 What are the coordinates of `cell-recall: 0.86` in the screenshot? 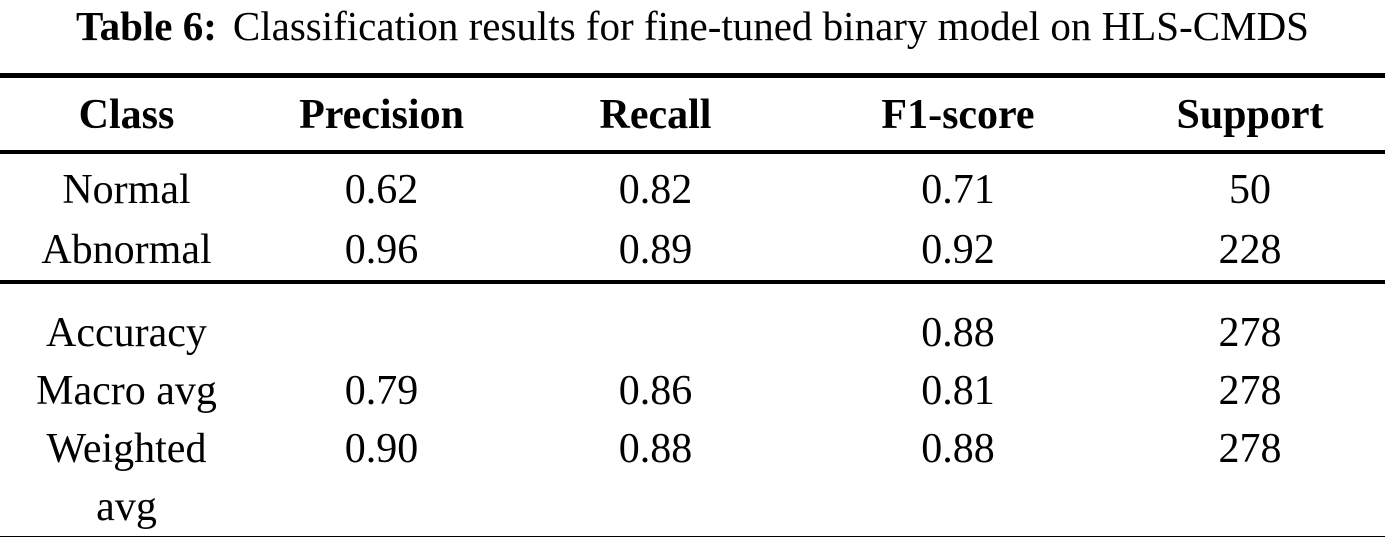 It's located at (655, 391).